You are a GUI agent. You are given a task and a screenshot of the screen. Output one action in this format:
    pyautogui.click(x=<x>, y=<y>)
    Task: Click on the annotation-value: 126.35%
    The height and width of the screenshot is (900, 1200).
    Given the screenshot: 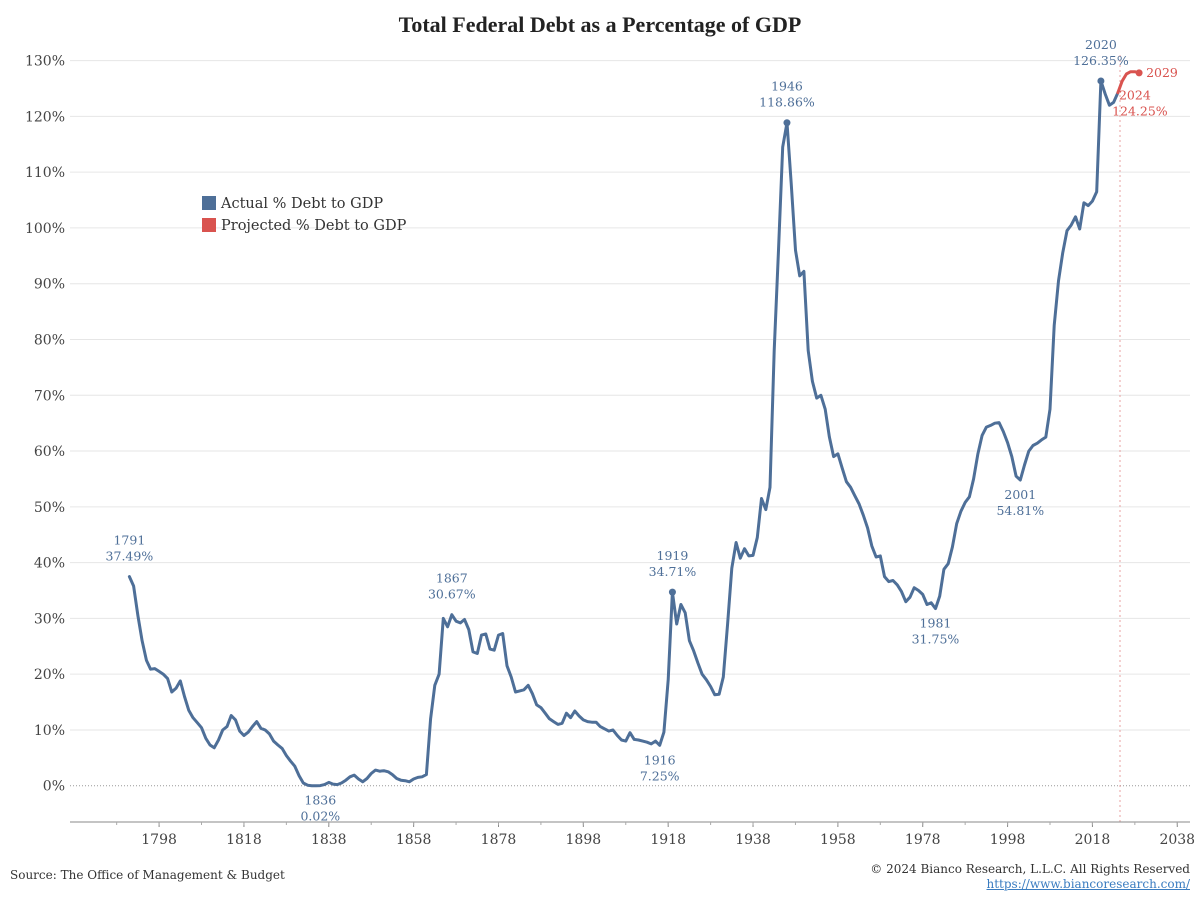 What is the action you would take?
    pyautogui.click(x=1101, y=60)
    